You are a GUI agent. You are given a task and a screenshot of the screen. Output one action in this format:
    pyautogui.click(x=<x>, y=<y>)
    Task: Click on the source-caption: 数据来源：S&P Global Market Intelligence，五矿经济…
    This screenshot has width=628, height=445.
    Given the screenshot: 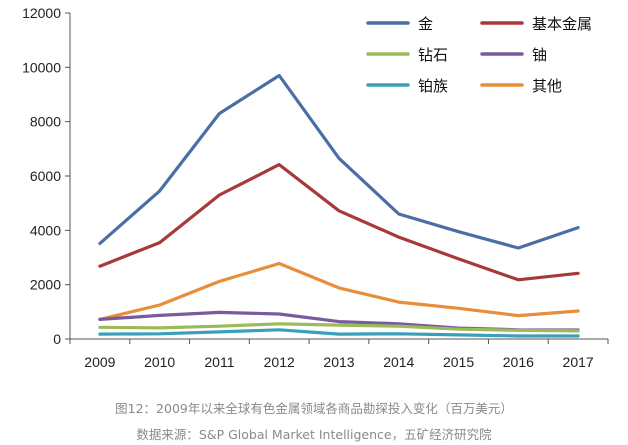 What is the action you would take?
    pyautogui.click(x=314, y=434)
    